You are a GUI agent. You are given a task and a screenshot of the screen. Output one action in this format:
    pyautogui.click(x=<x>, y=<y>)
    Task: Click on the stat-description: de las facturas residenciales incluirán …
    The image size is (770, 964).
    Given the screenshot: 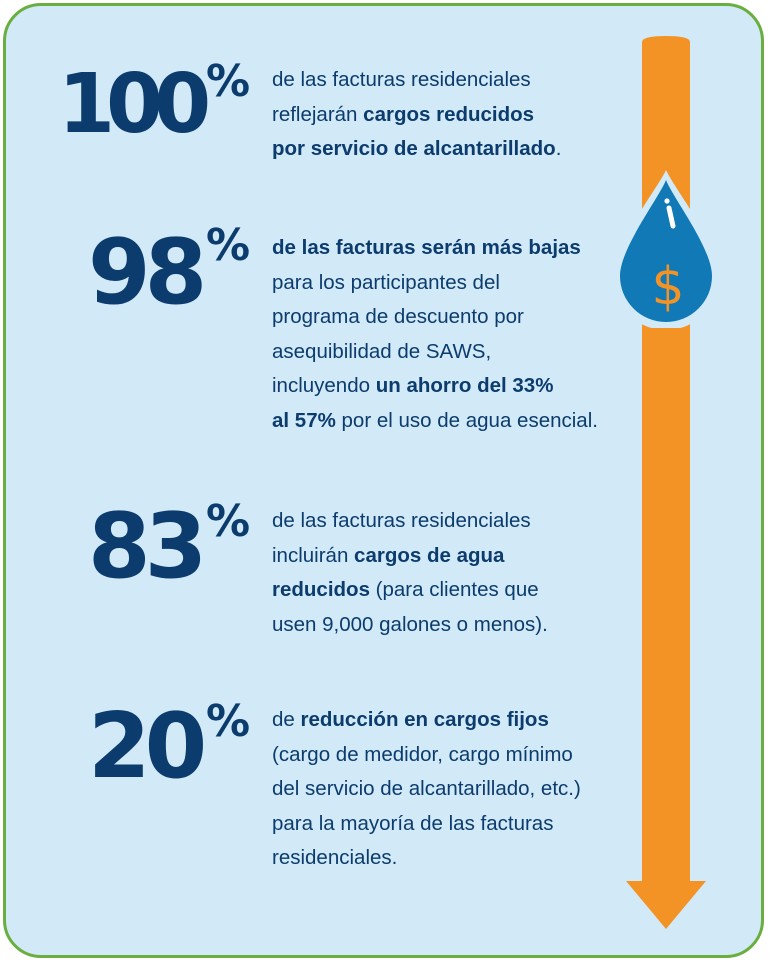 What is the action you would take?
    pyautogui.click(x=462, y=573)
    